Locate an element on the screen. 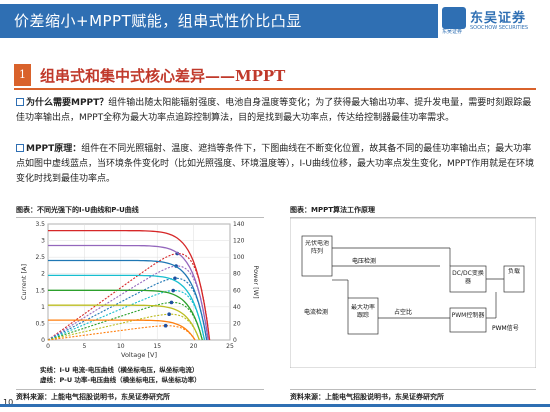 The height and width of the screenshot is (412, 550). y-right-tick-label: 100 is located at coordinates (239, 257).